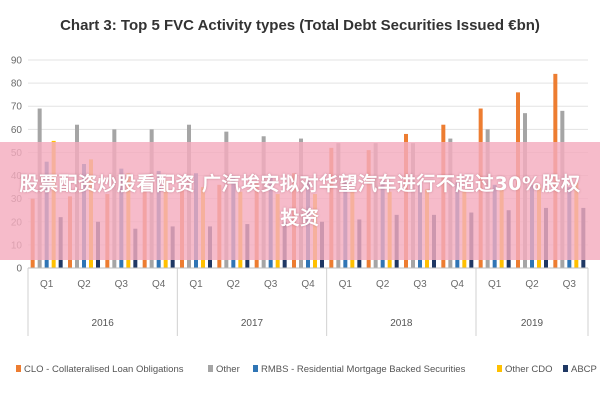  What do you see at coordinates (47, 284) in the screenshot?
I see `x-tick-label-0: Q1` at bounding box center [47, 284].